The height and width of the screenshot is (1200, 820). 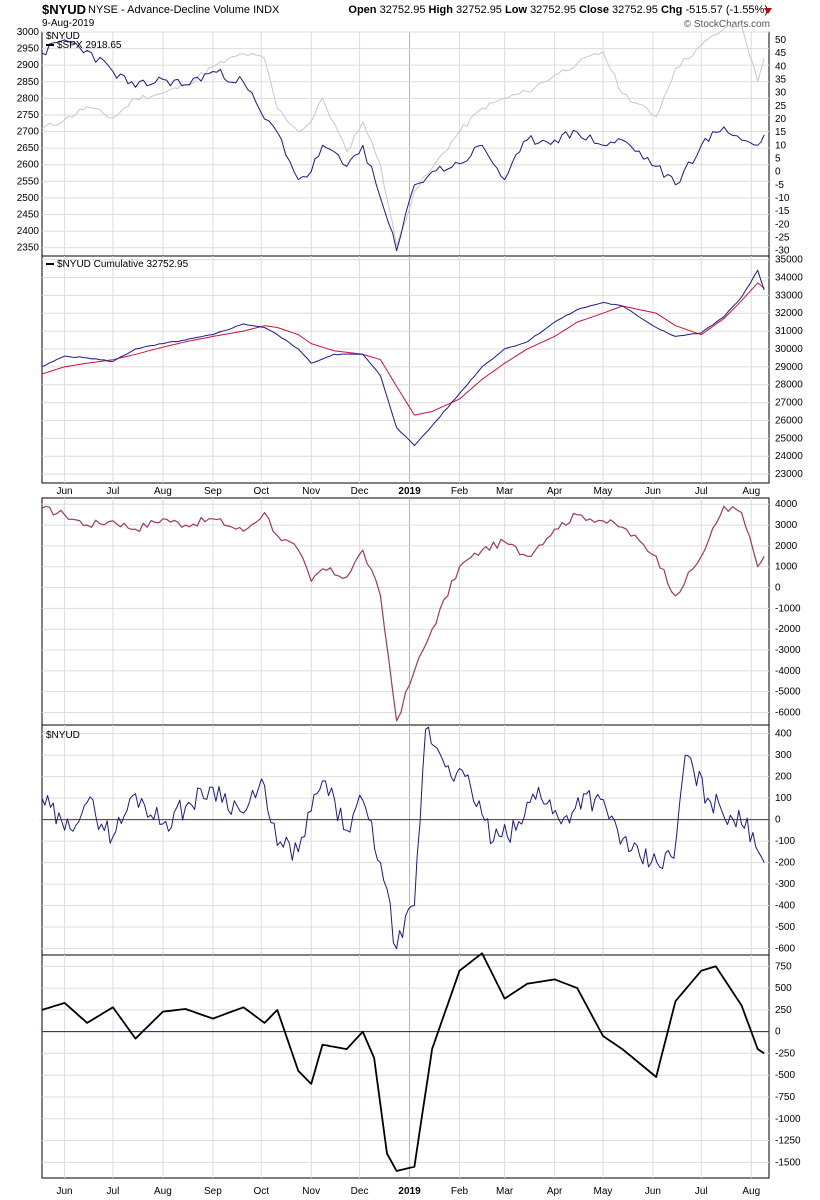 What do you see at coordinates (63, 735) in the screenshot?
I see `p4-title: $NYUD` at bounding box center [63, 735].